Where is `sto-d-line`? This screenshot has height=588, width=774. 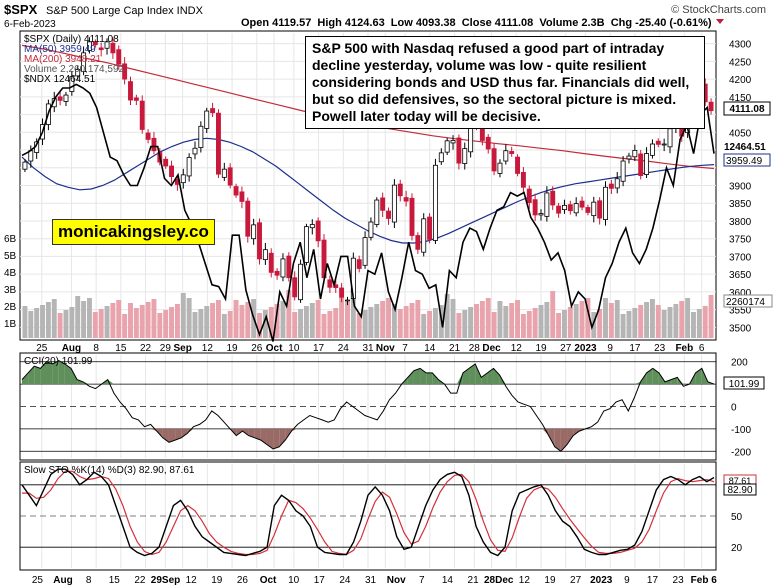 sto-d-line is located at coordinates (368, 513).